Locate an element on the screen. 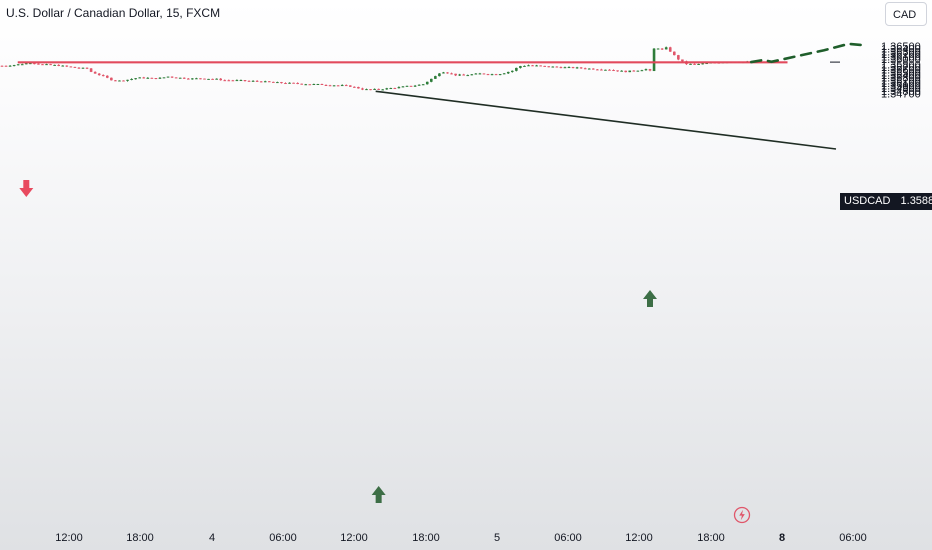 The width and height of the screenshot is (932, 550). last-price-tag: USDCAD 1.35889 is located at coordinates (886, 201).